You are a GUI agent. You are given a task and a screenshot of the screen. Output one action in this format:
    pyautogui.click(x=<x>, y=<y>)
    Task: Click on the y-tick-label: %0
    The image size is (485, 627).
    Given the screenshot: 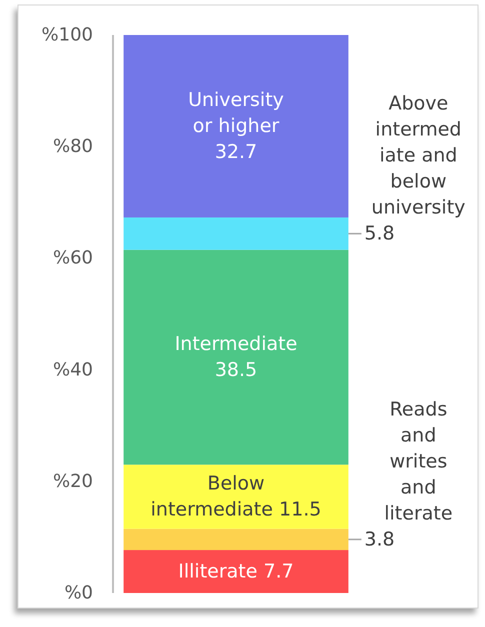 What is the action you would take?
    pyautogui.click(x=78, y=593)
    